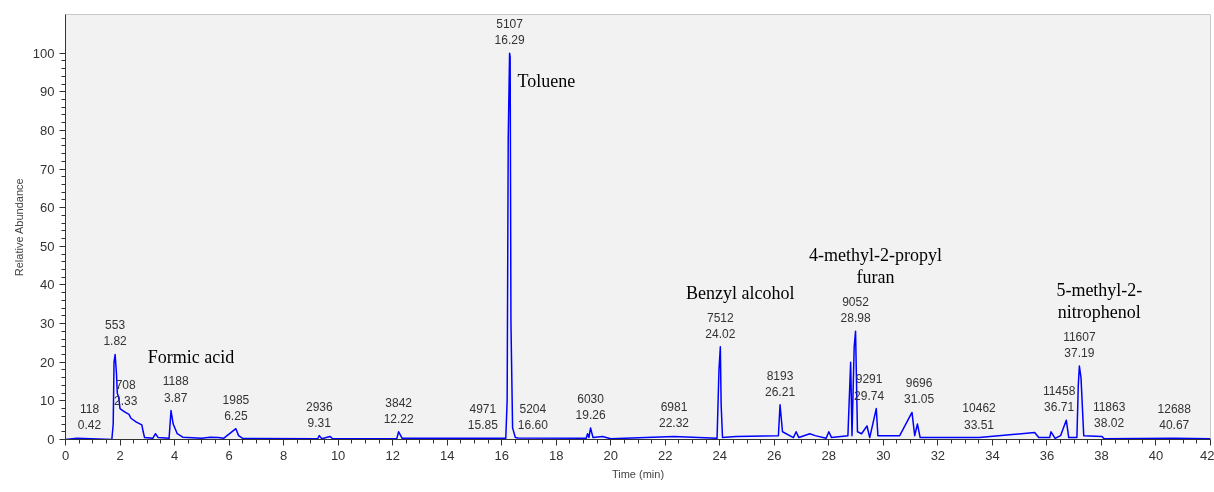 This screenshot has height=492, width=1214. I want to click on annotation: 8193 26.21, so click(780, 383).